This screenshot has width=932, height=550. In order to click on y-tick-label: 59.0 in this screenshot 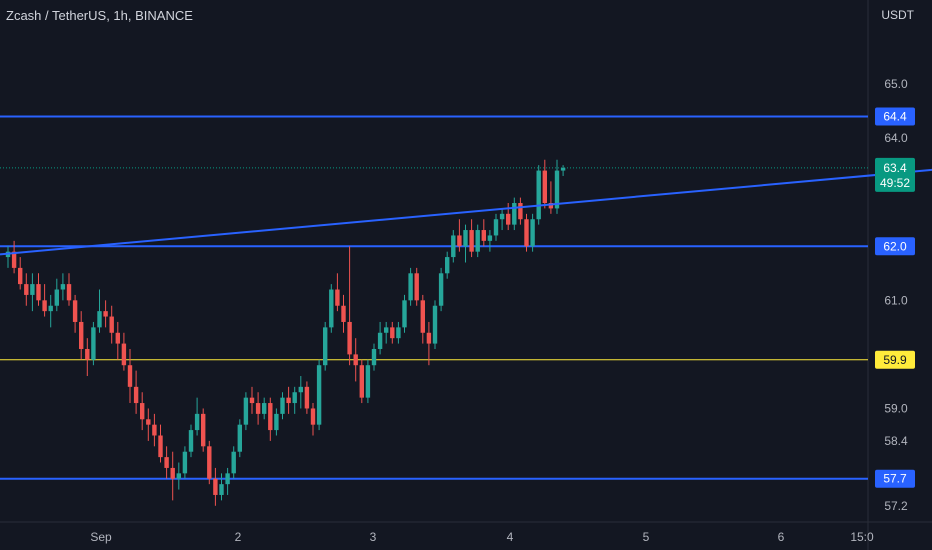, I will do `click(896, 408)`.